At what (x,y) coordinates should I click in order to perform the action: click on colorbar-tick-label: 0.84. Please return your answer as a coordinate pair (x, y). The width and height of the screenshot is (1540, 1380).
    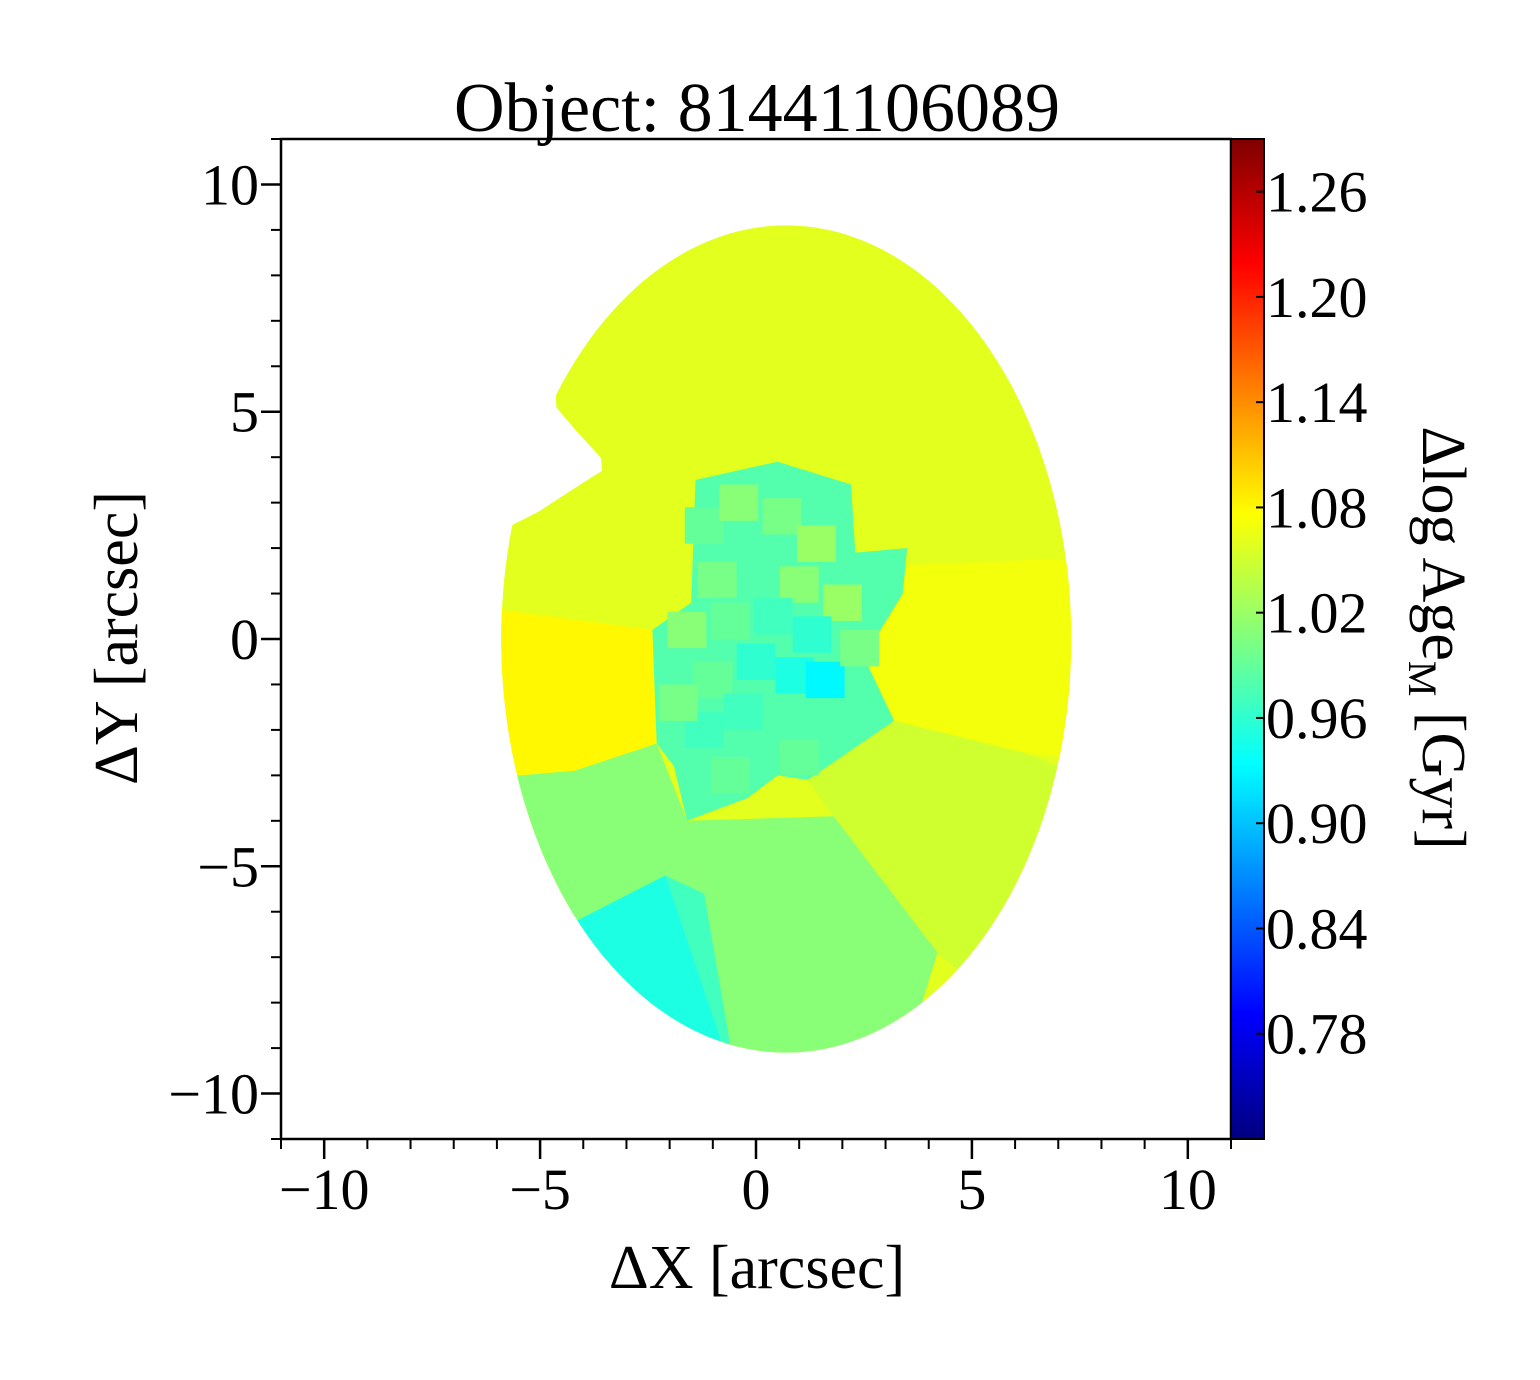
    Looking at the image, I should click on (1317, 928).